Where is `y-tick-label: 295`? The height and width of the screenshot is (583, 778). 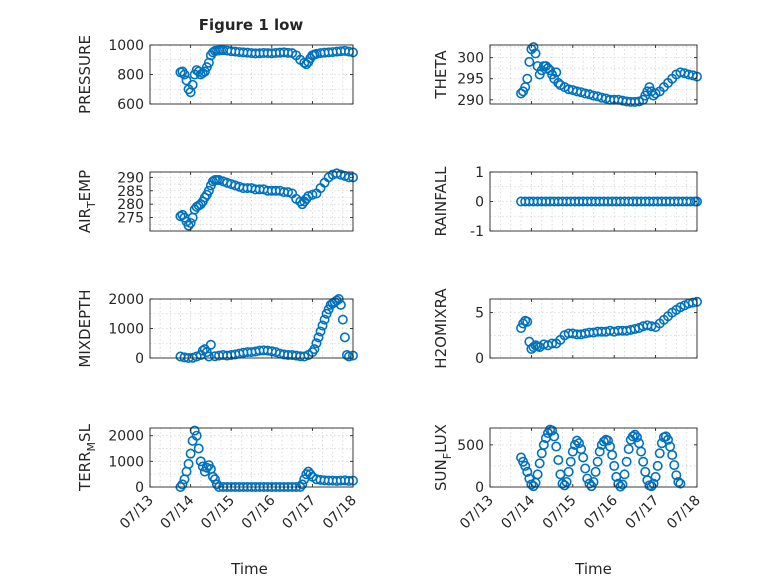
y-tick-label: 295 is located at coordinates (470, 80).